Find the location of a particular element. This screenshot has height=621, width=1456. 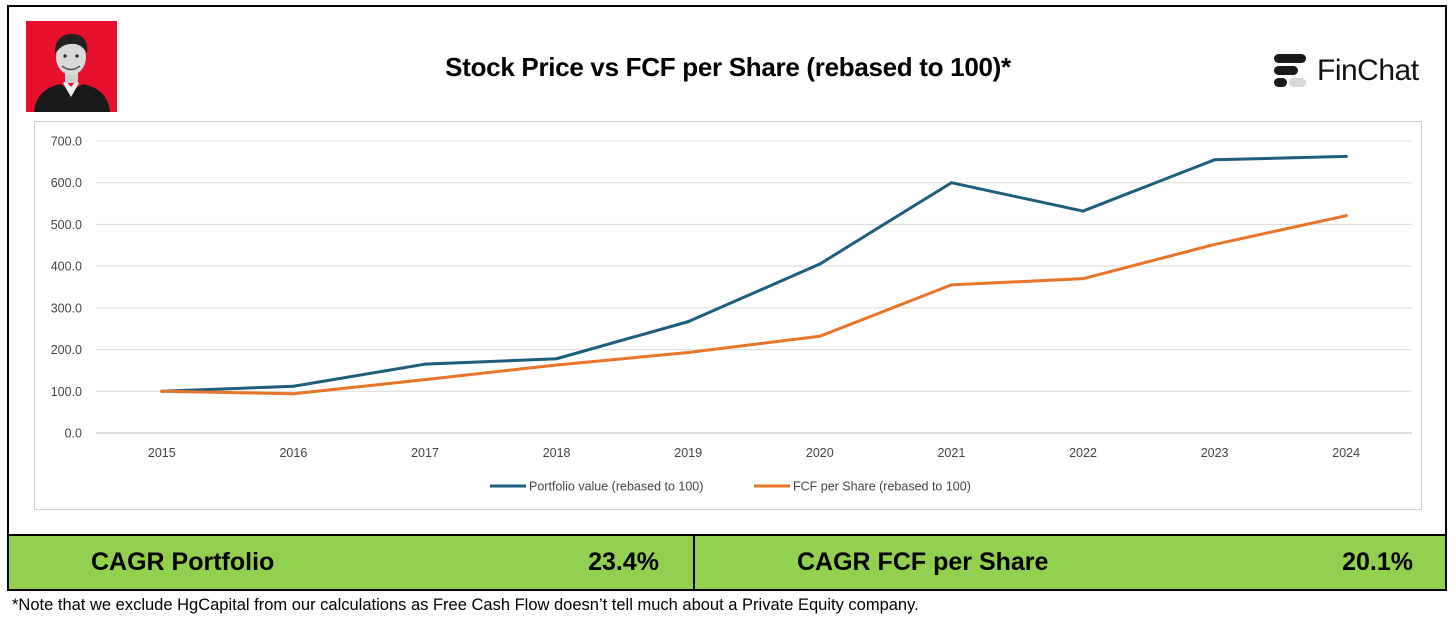

x-tick-label: 2021 is located at coordinates (951, 453).